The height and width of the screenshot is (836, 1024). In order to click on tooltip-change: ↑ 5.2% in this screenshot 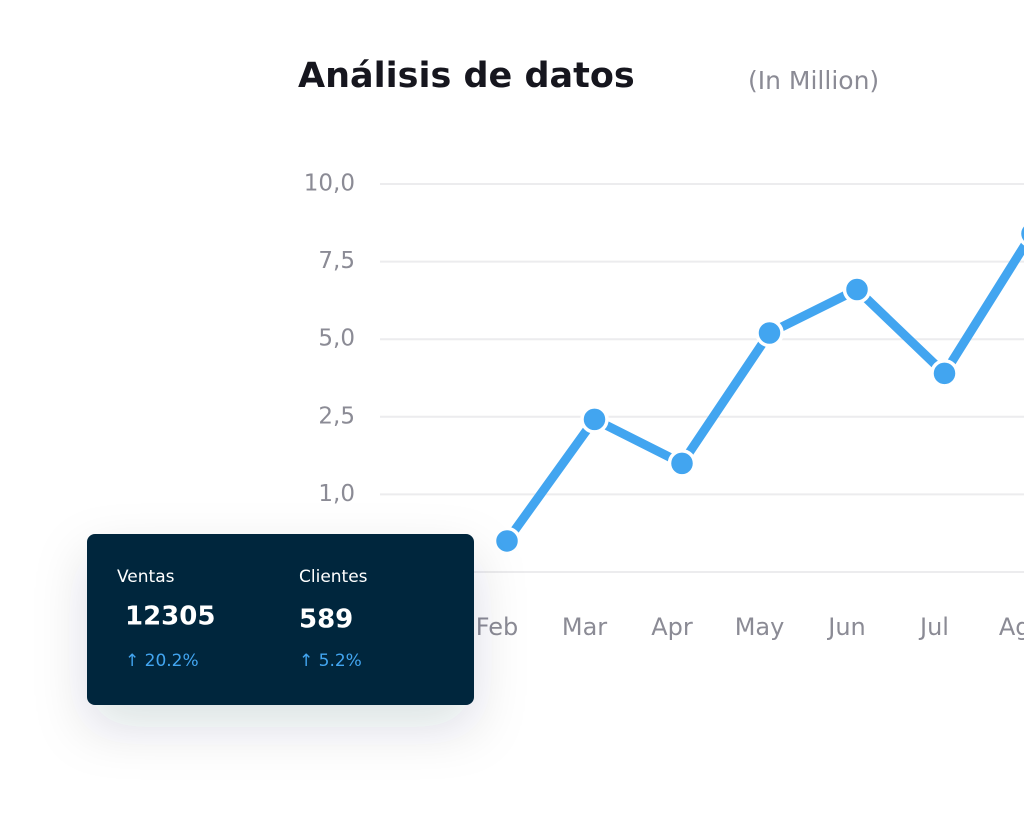, I will do `click(330, 661)`.